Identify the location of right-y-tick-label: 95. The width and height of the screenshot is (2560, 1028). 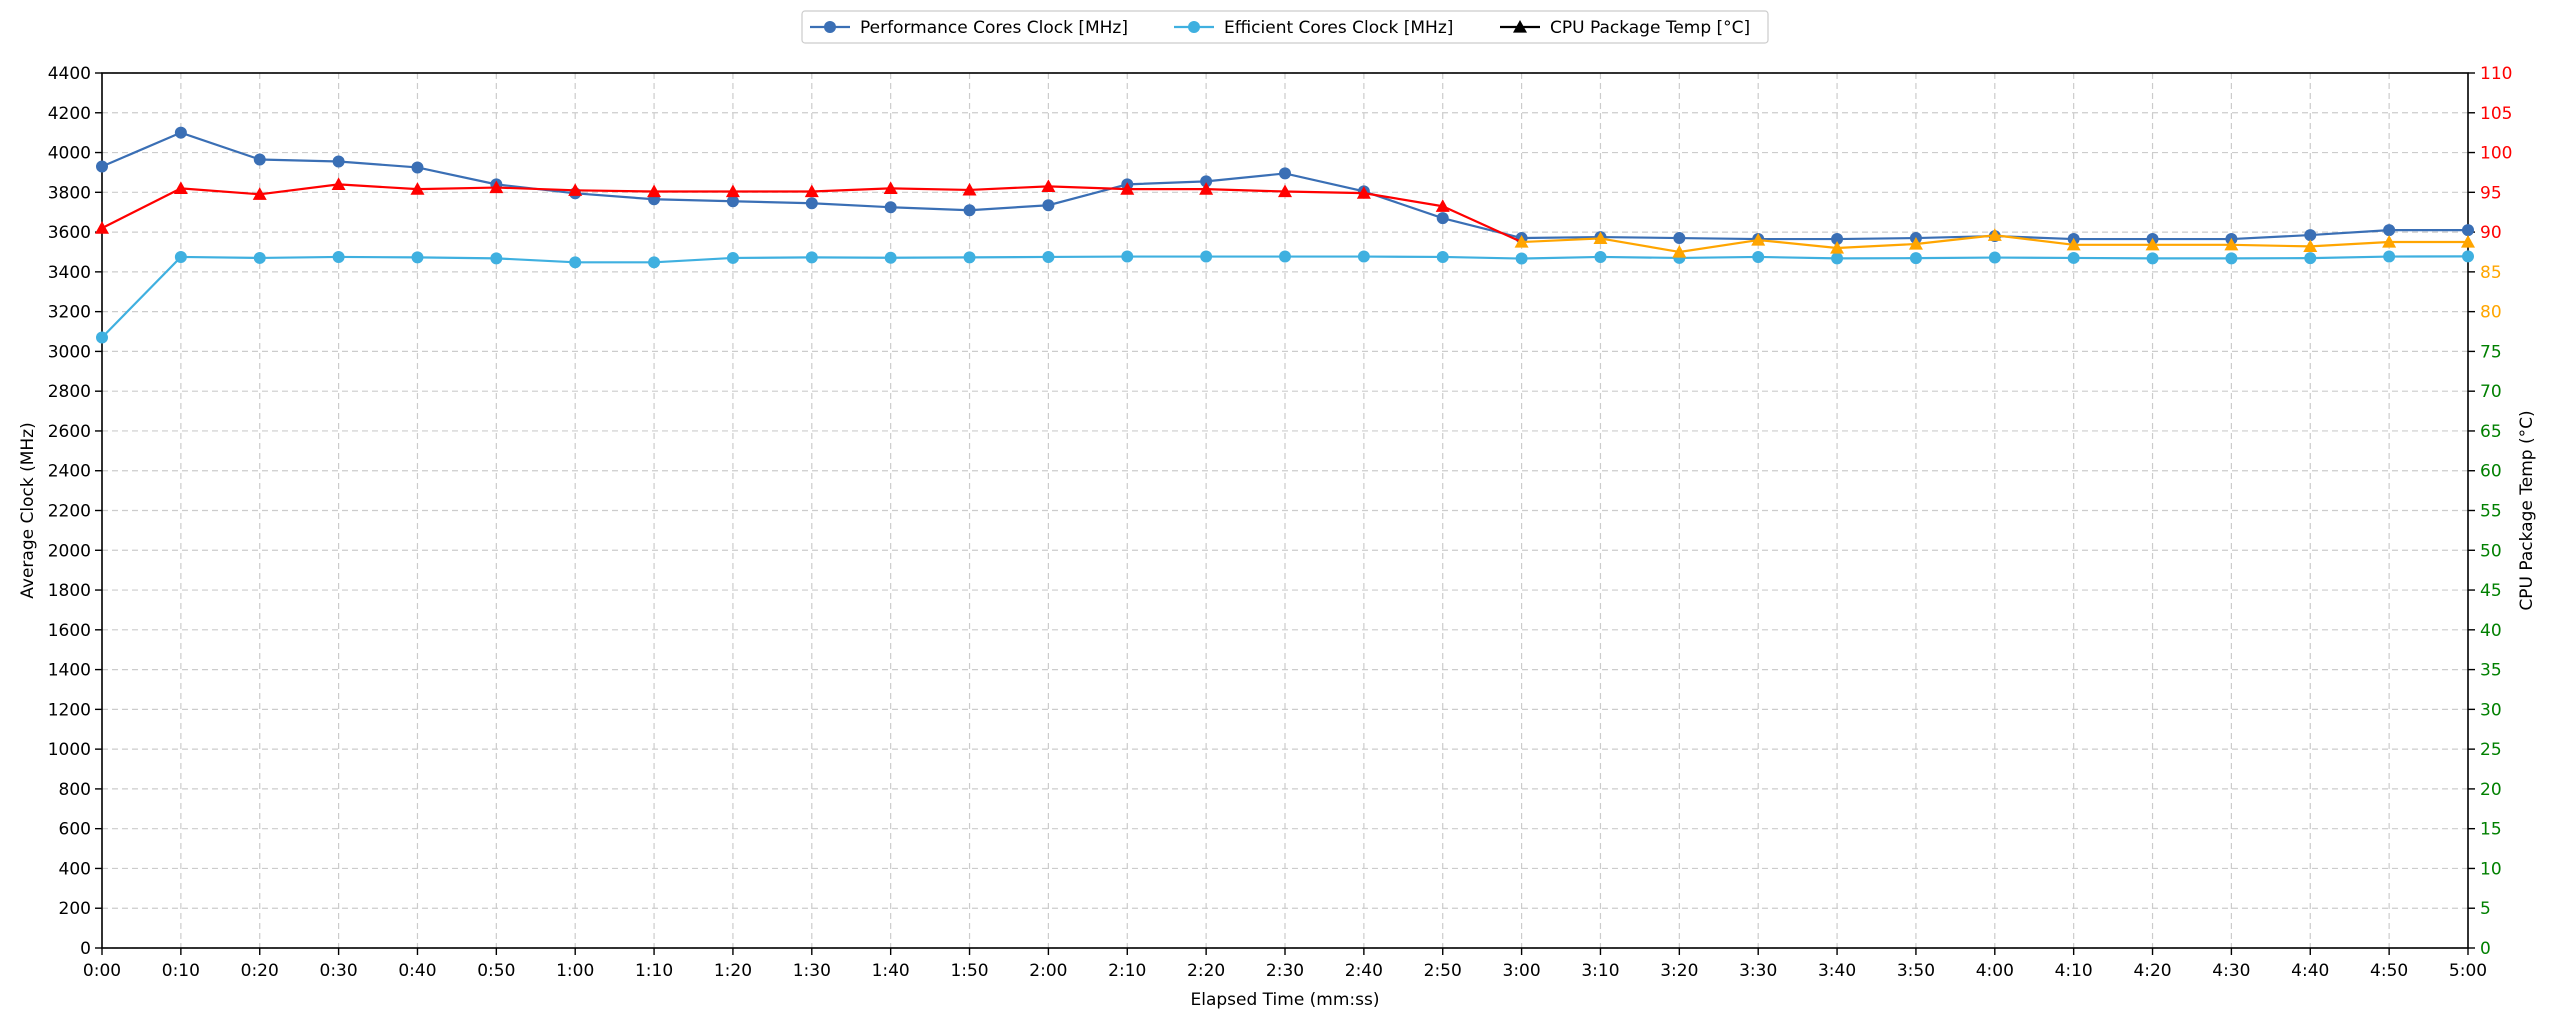
(2491, 193).